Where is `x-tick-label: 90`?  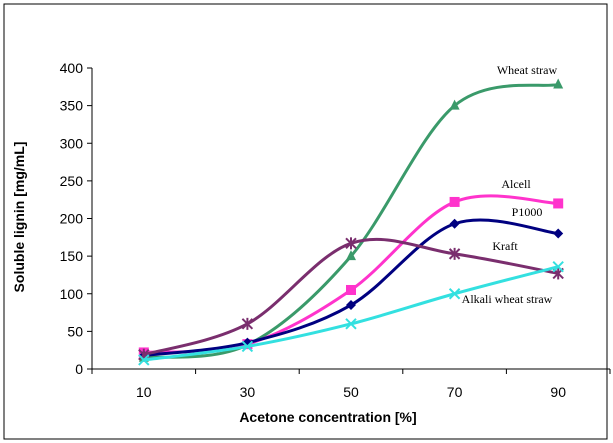 x-tick-label: 90 is located at coordinates (558, 392).